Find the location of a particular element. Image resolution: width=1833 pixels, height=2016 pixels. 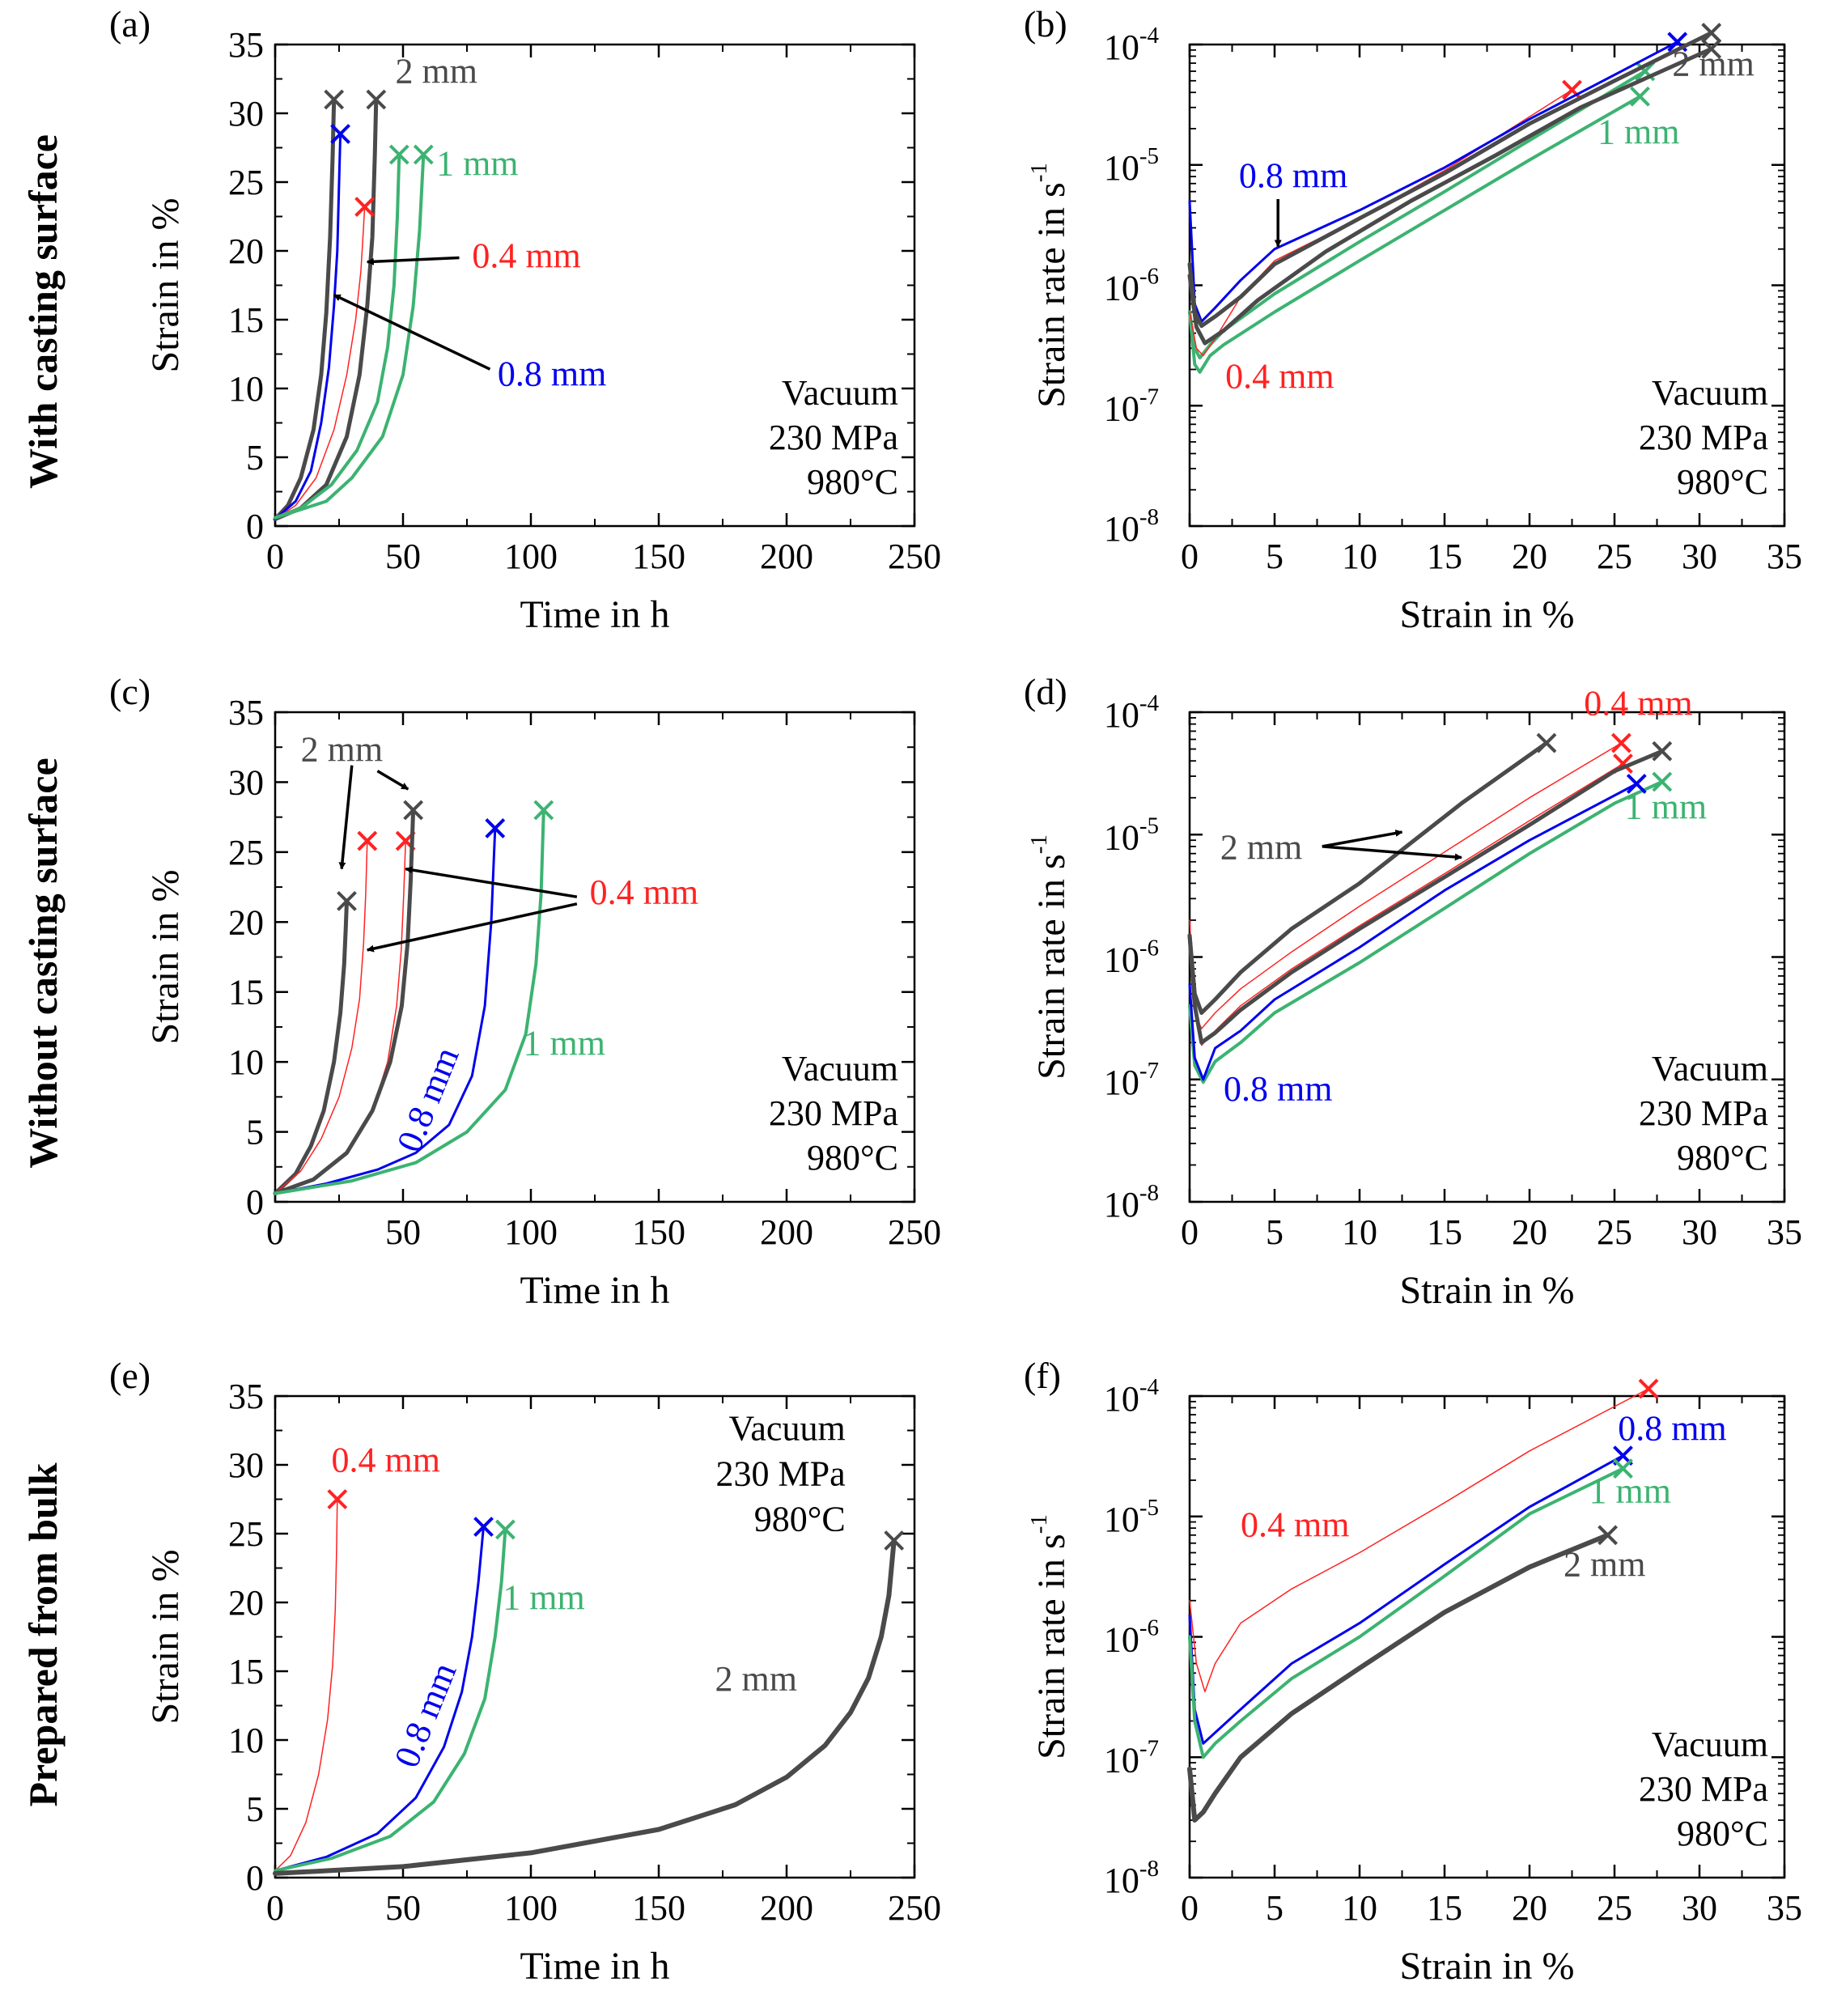

y-tick-label: 20 is located at coordinates (246, 251).